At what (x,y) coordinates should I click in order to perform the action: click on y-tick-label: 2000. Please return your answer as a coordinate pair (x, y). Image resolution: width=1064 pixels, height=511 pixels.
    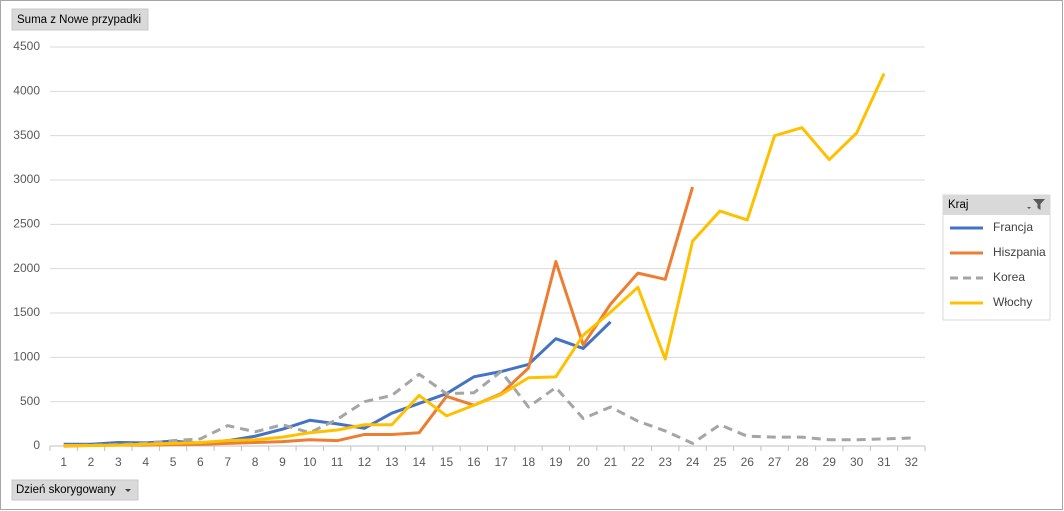
    Looking at the image, I should click on (26, 268).